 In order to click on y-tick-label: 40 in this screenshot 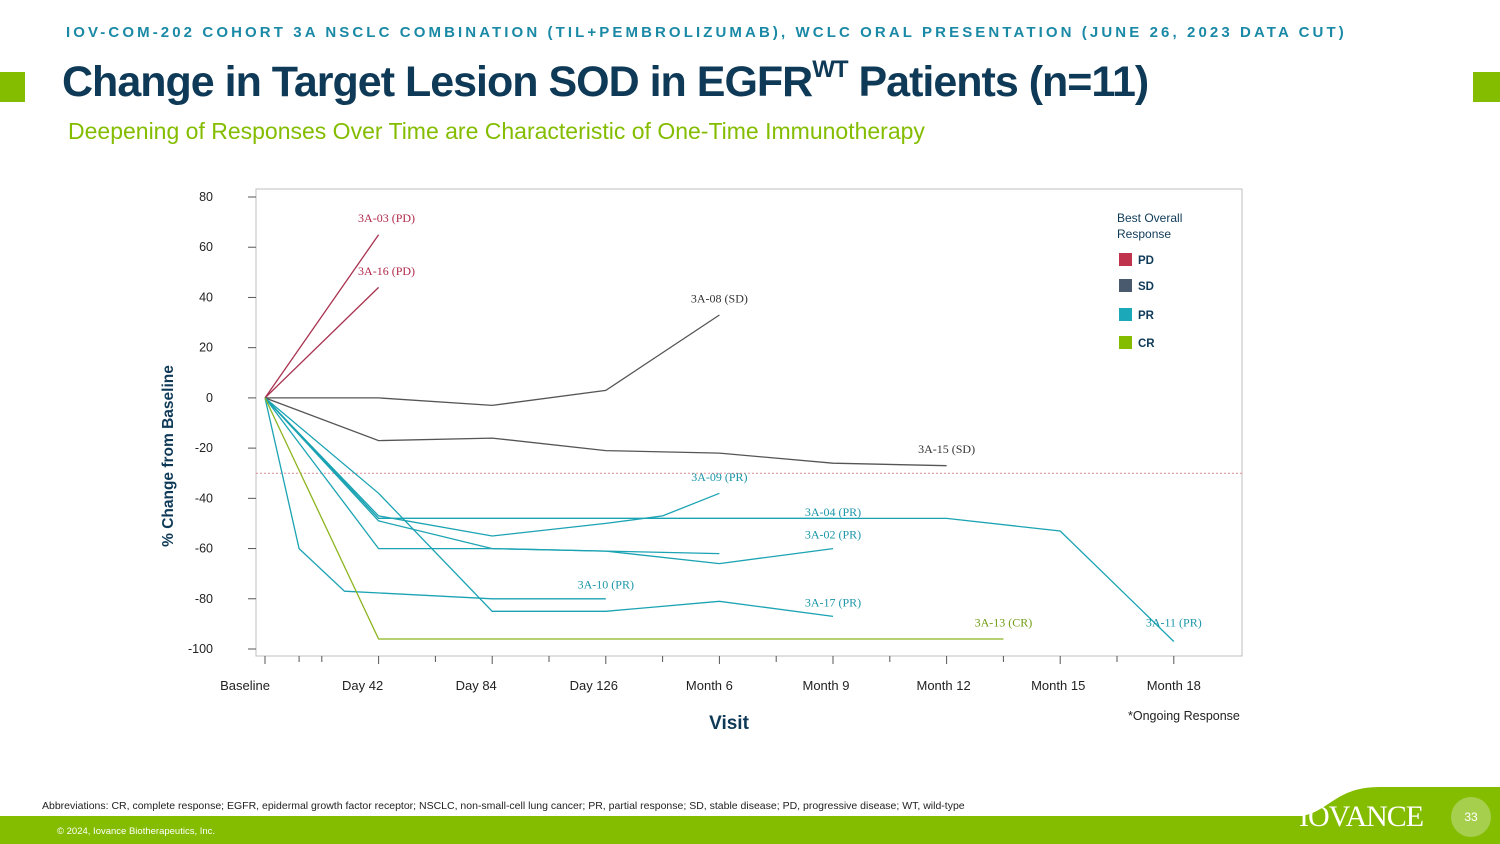, I will do `click(206, 297)`.